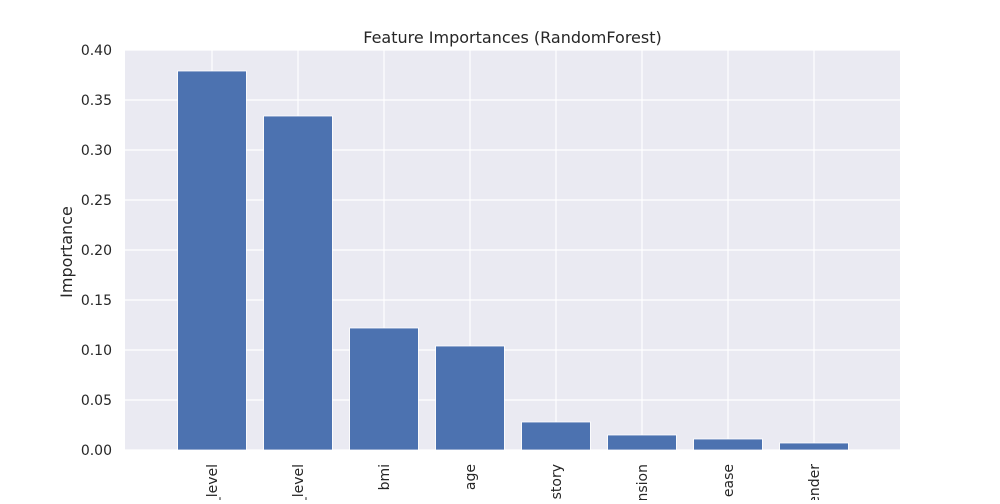 The image size is (1000, 504). I want to click on y-tick-label: 0.20, so click(96, 251).